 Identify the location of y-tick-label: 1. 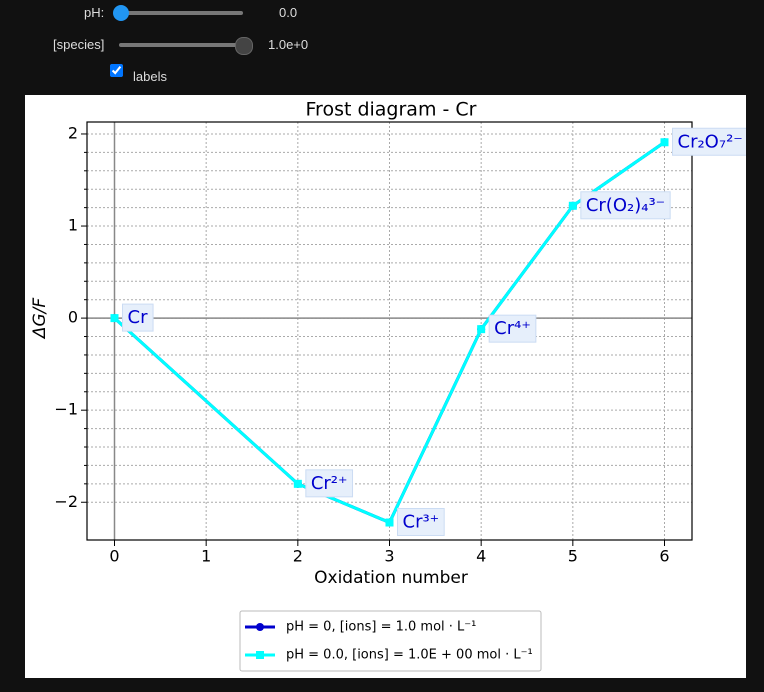
(73, 225).